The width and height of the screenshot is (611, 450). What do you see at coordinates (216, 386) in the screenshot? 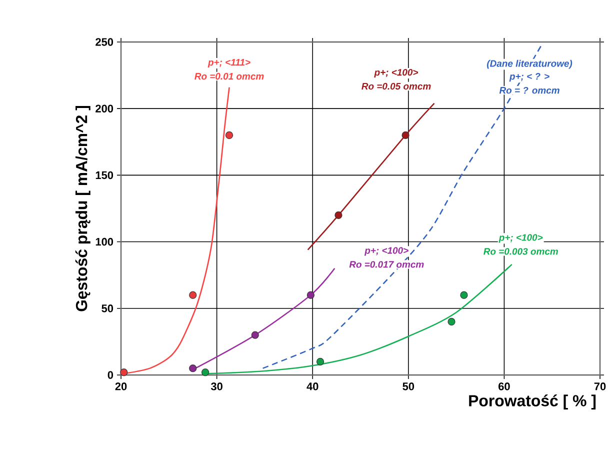
I see `x-tick-label: 30` at bounding box center [216, 386].